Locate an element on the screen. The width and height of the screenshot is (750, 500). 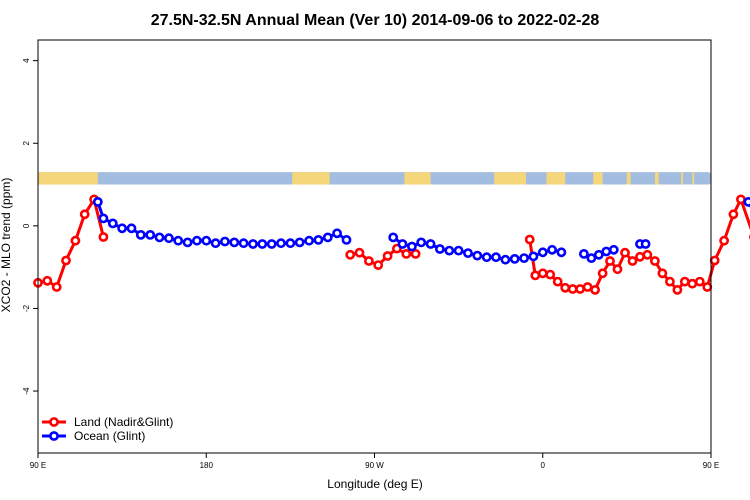
series-line is located at coordinates (71, 243).